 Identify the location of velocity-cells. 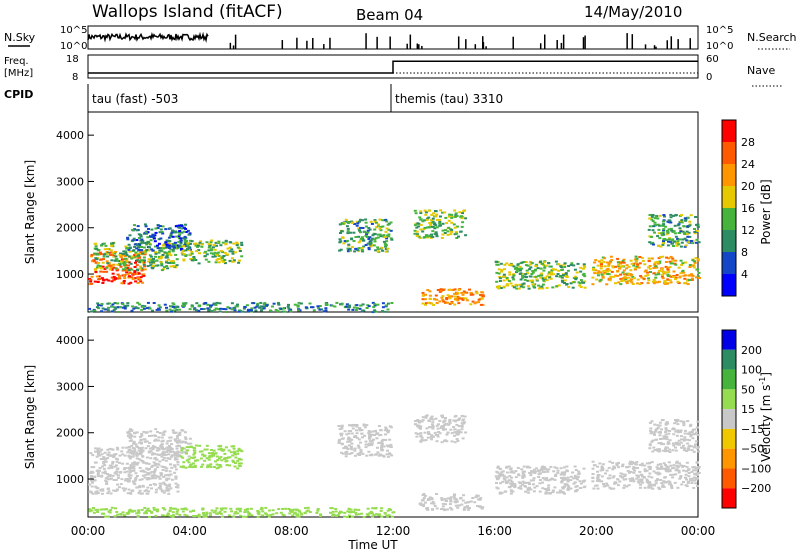
(394, 466).